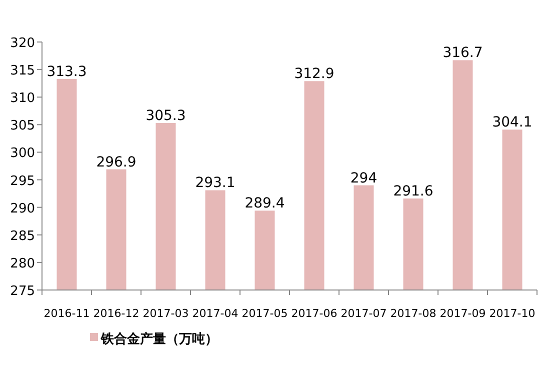  Describe the element at coordinates (22, 71) in the screenshot. I see `y-tick-label: 315` at that location.